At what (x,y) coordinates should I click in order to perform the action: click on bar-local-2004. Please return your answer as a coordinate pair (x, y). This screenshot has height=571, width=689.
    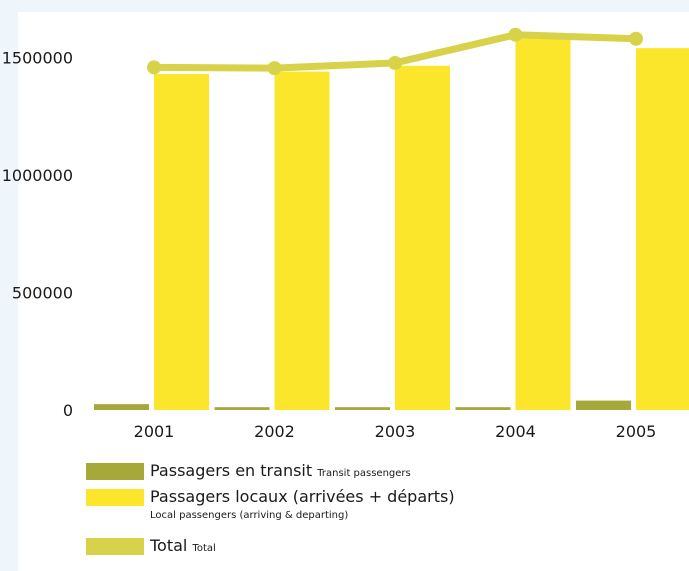
    Looking at the image, I should click on (543, 224).